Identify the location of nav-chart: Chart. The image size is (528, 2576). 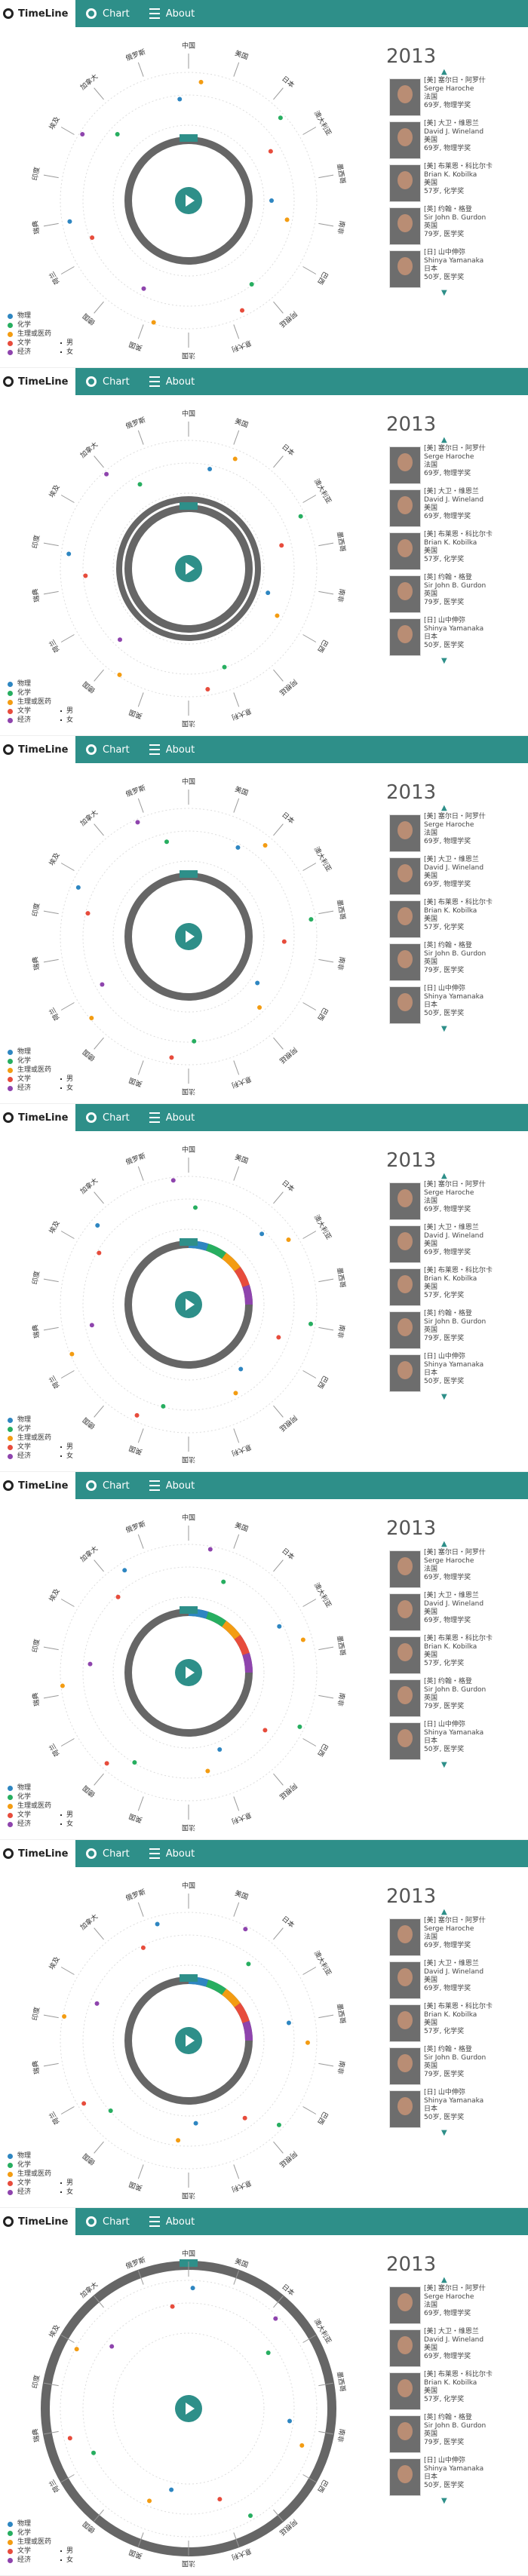
(108, 382).